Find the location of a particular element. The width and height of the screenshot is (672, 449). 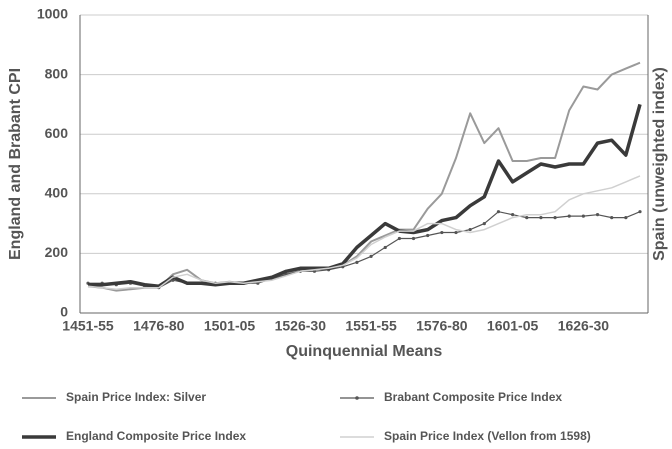

x-axis-label: Quinquennial Means is located at coordinates (364, 351).